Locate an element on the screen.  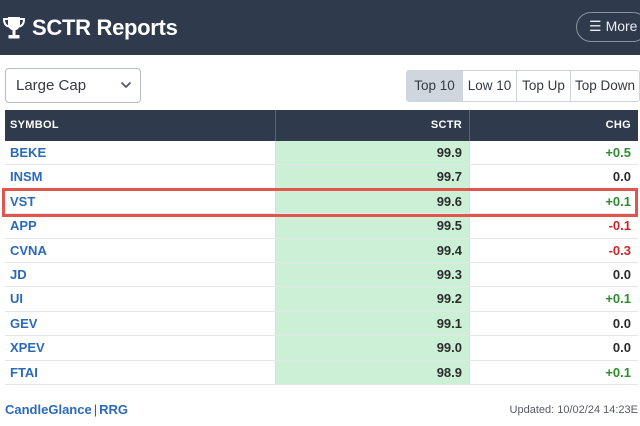
symbol-link: FTAI is located at coordinates (24, 372).